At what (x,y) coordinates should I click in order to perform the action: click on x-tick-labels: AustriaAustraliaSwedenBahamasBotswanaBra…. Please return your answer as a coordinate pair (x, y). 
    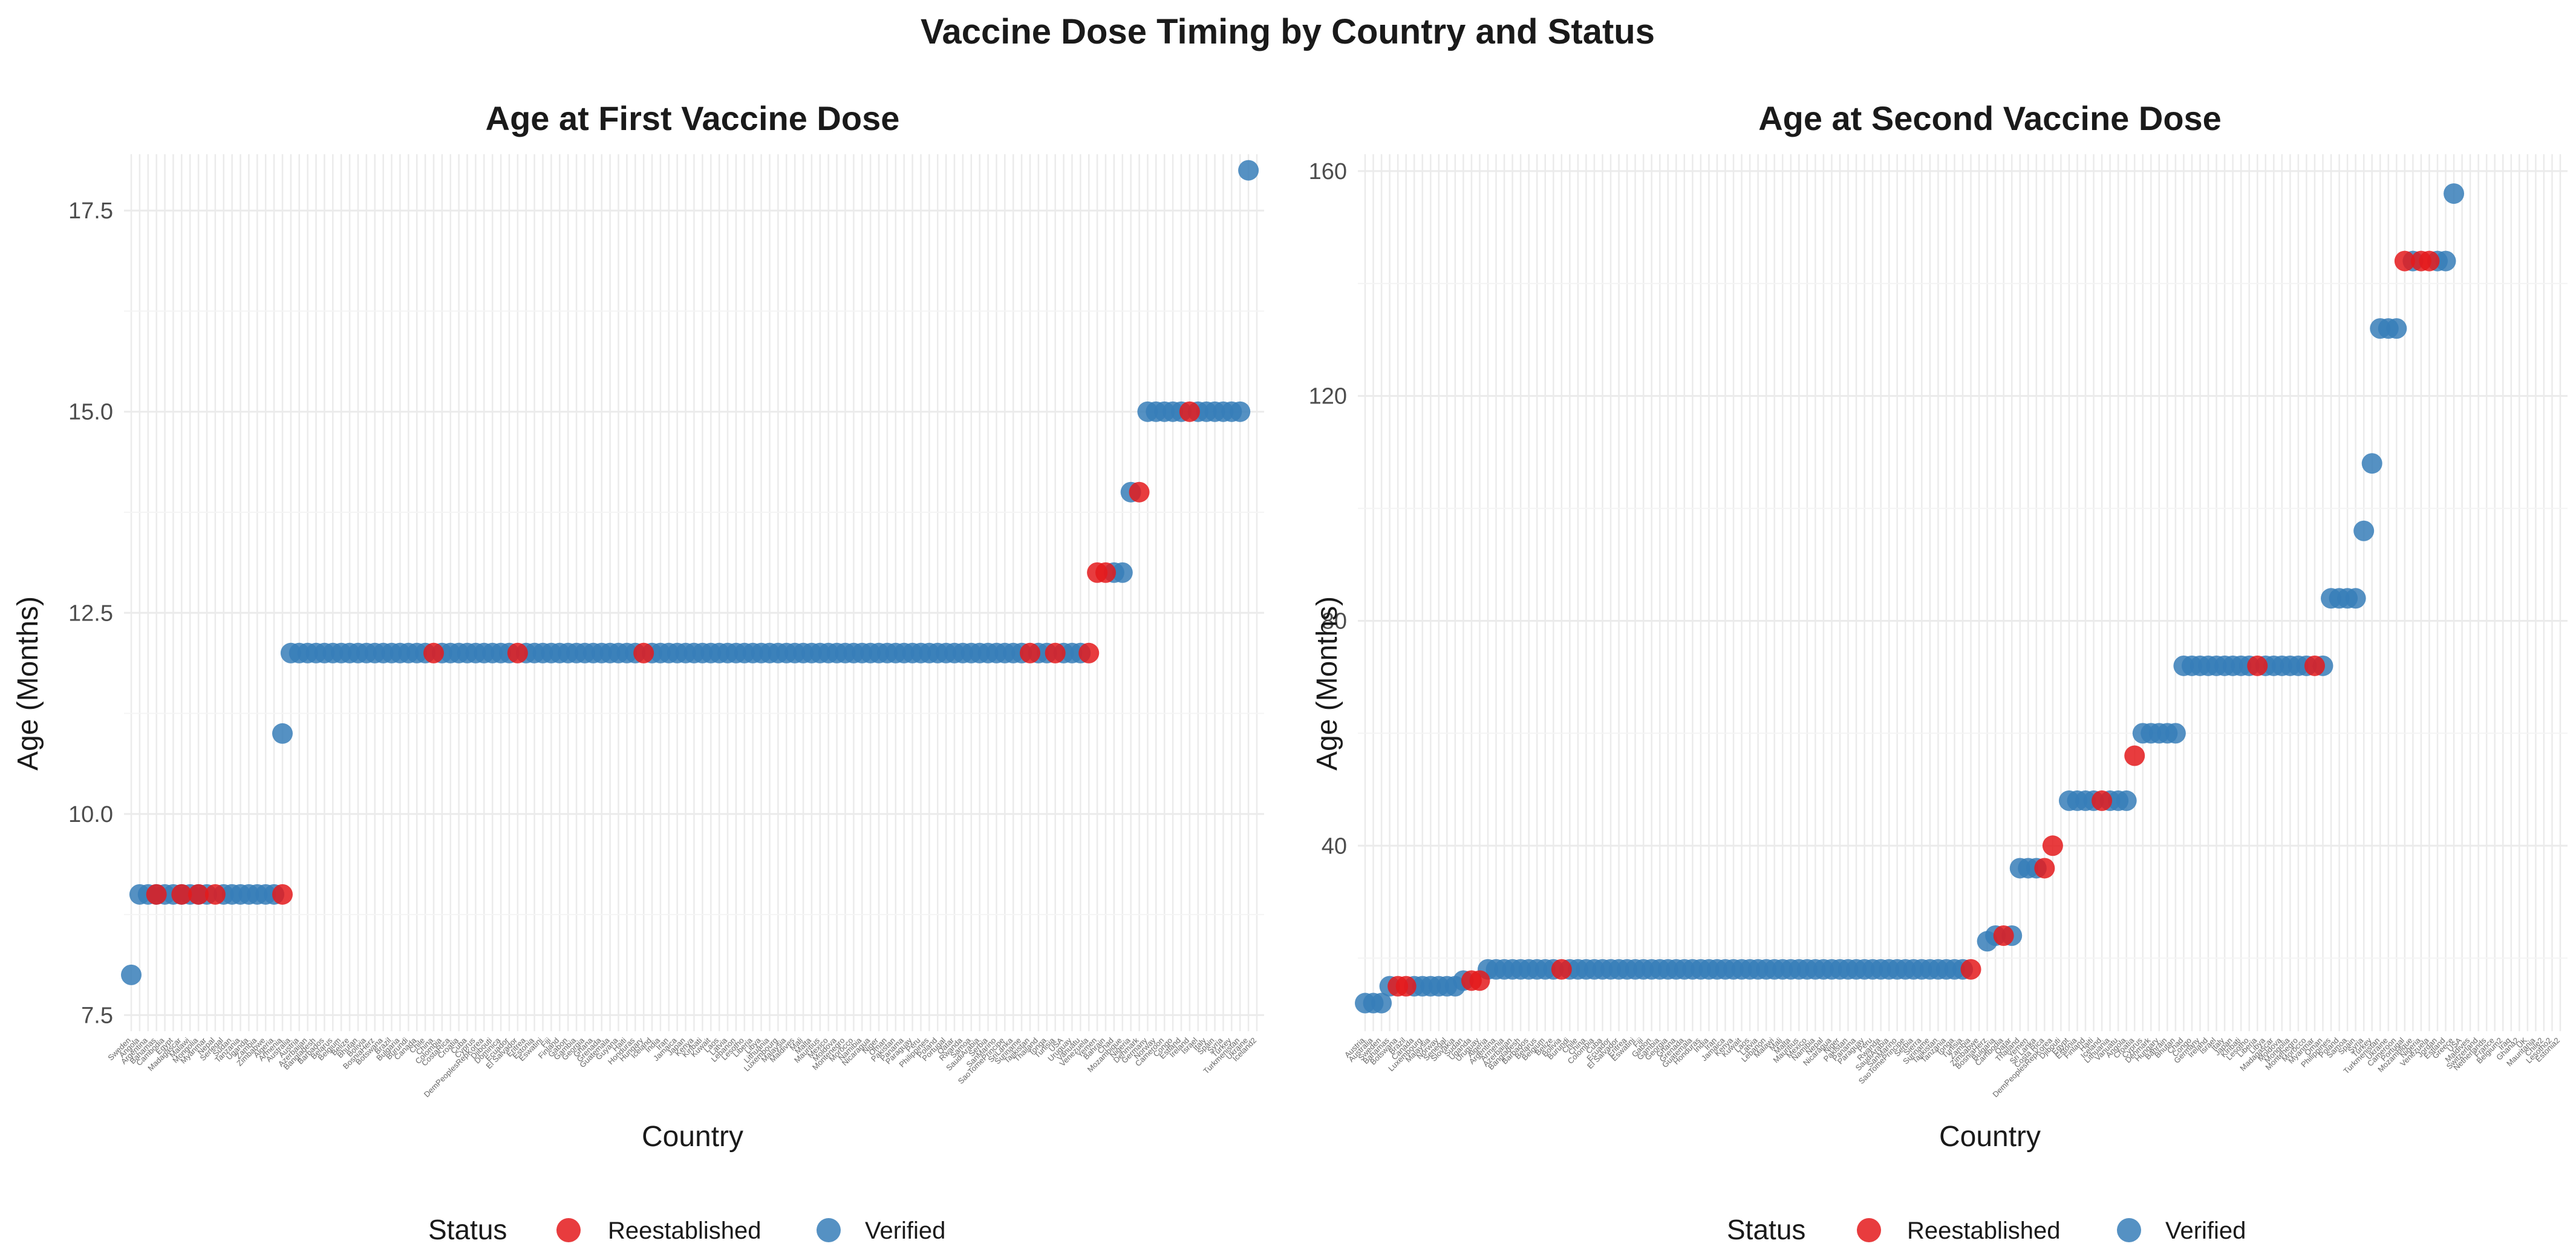
    Looking at the image, I should click on (1952, 1067).